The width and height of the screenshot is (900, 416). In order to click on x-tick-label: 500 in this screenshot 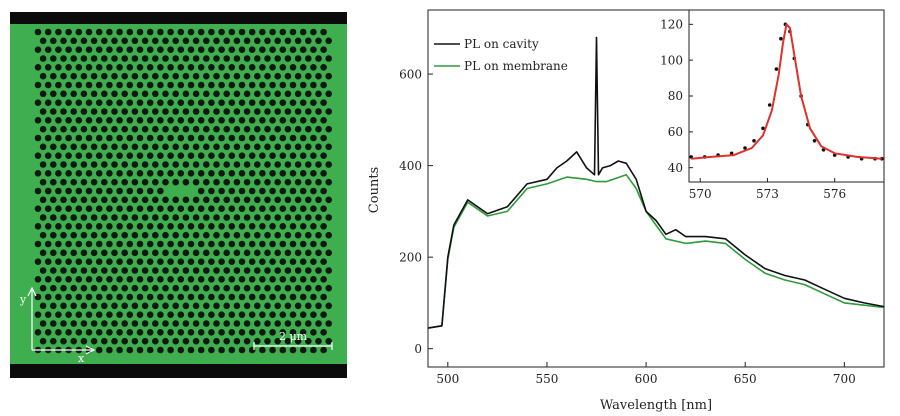, I will do `click(447, 379)`.